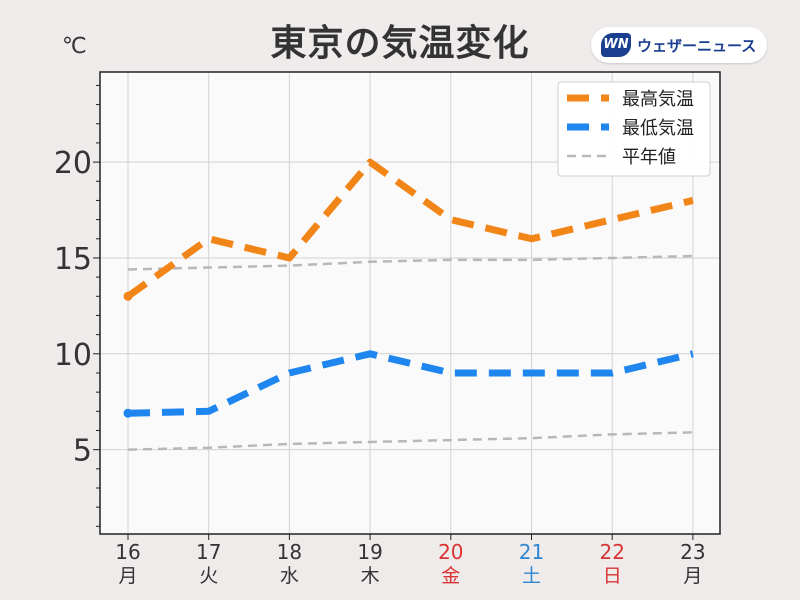  Describe the element at coordinates (400, 43) in the screenshot. I see `chart-title: 東京の気温変化` at that location.